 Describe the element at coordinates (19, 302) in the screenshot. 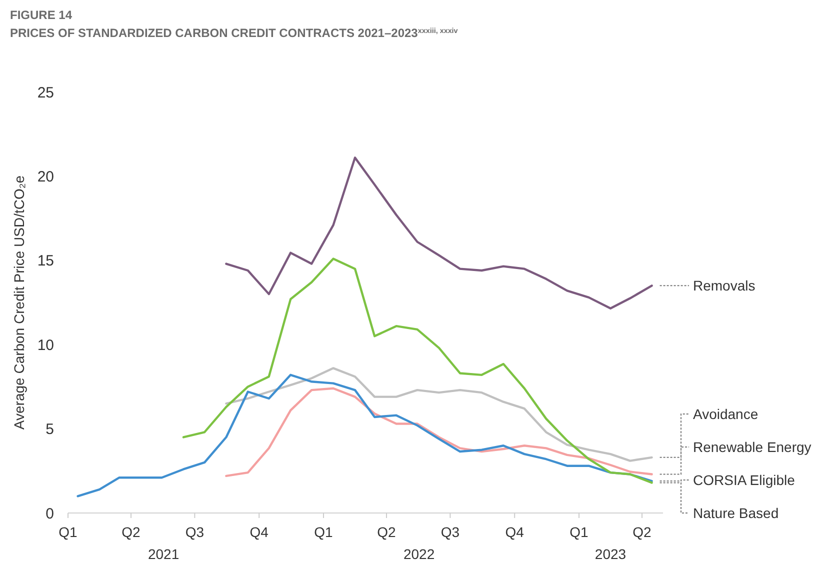

I see `y-axis-title: Average Carbon Credit Price USD/tCO₂e` at that location.